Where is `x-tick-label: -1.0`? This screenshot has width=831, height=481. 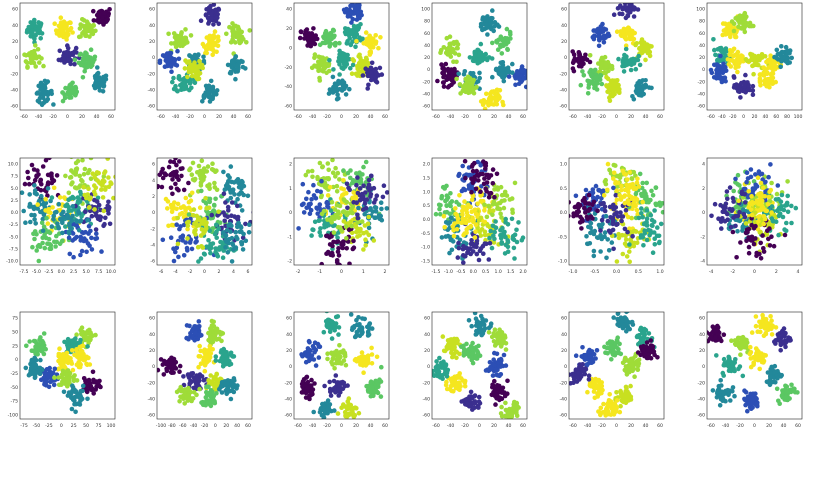 x-tick-label: -1.0 is located at coordinates (448, 272).